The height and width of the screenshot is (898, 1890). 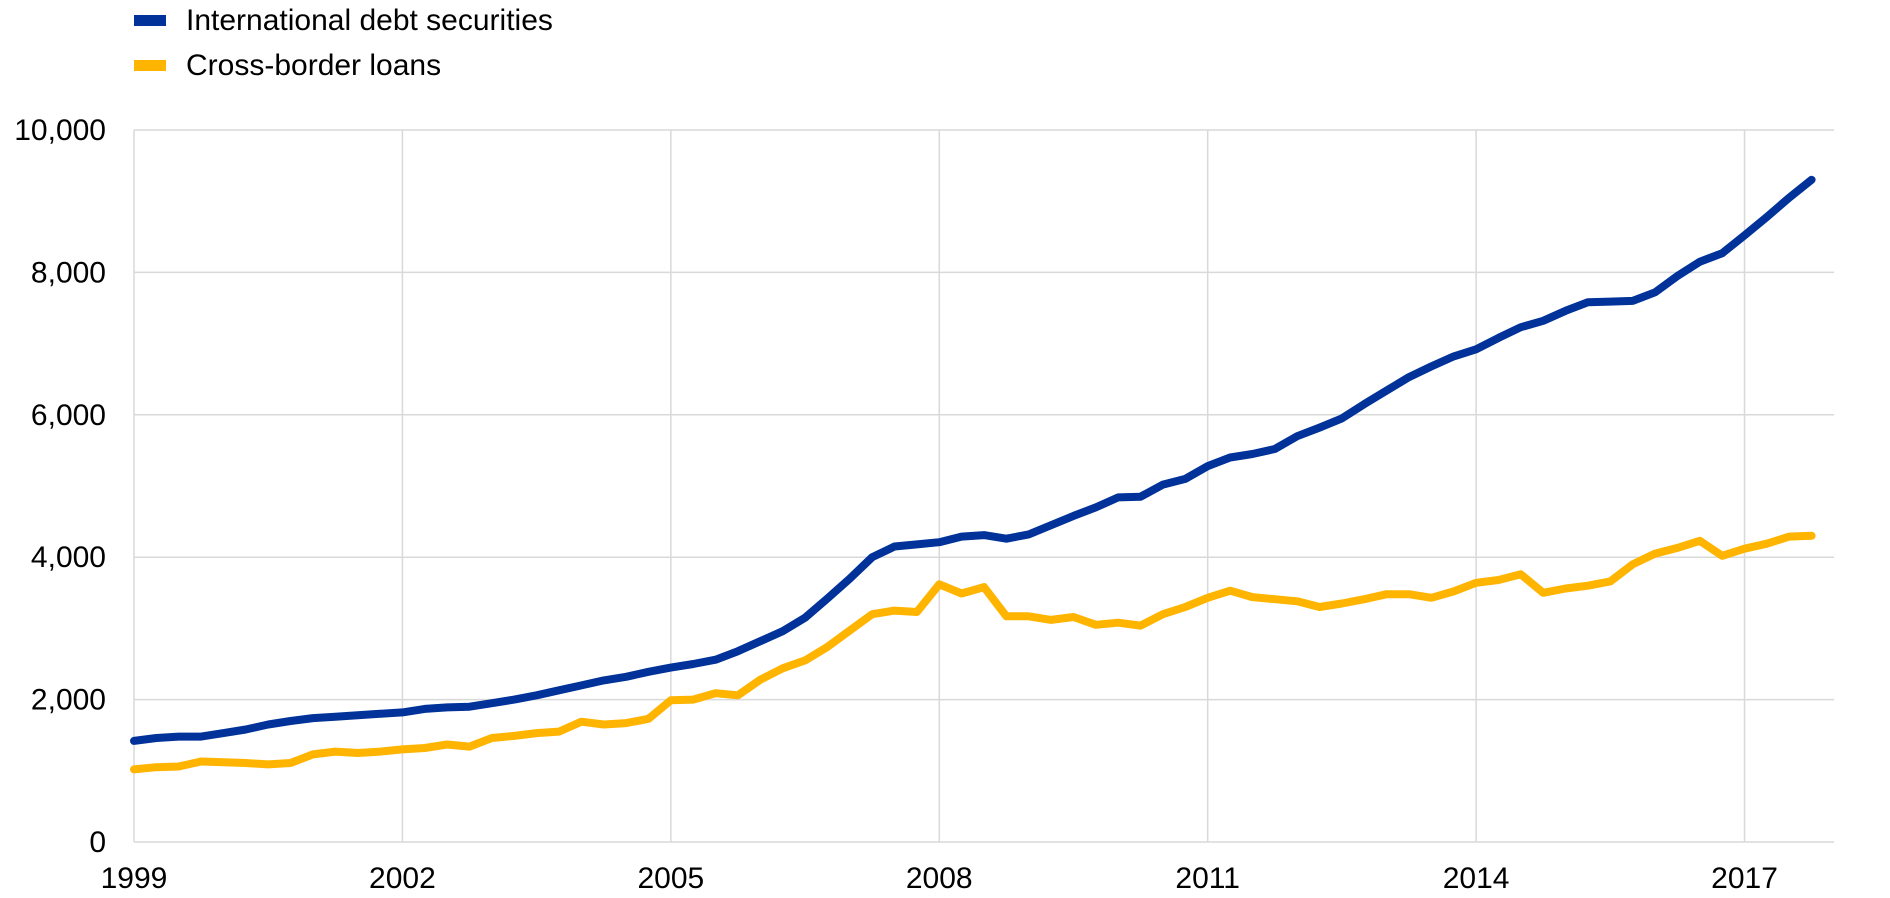 What do you see at coordinates (68, 700) in the screenshot?
I see `y-tick-label: 2,000` at bounding box center [68, 700].